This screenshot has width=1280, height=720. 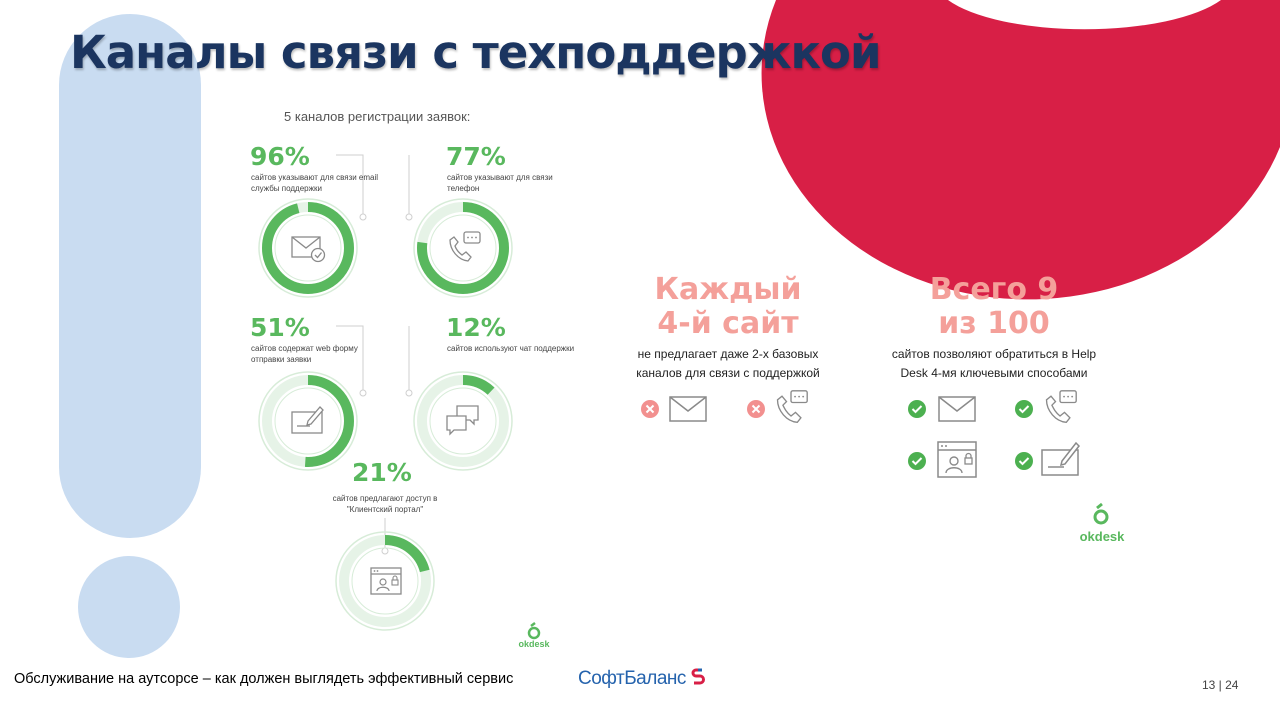 What do you see at coordinates (280, 327) in the screenshot?
I see `channel-webform-percent: 51%` at bounding box center [280, 327].